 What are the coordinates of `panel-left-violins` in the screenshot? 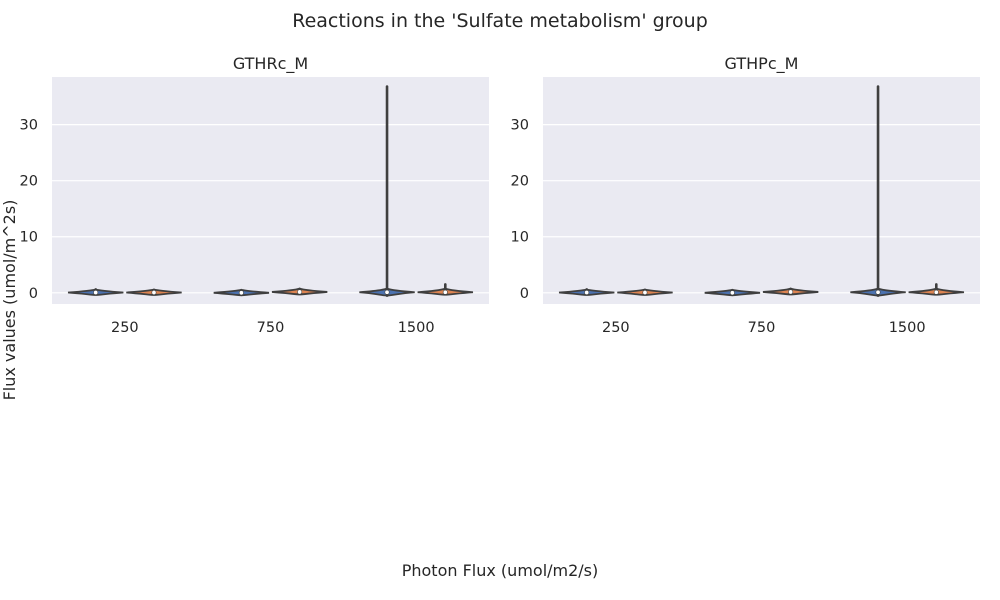 It's located at (270, 191).